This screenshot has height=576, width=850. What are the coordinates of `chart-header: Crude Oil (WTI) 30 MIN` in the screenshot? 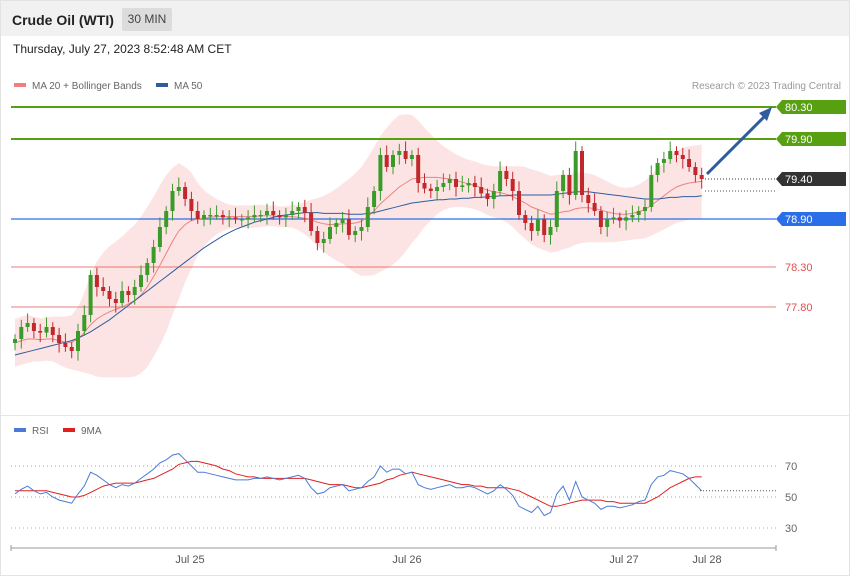 It's located at (425, 18).